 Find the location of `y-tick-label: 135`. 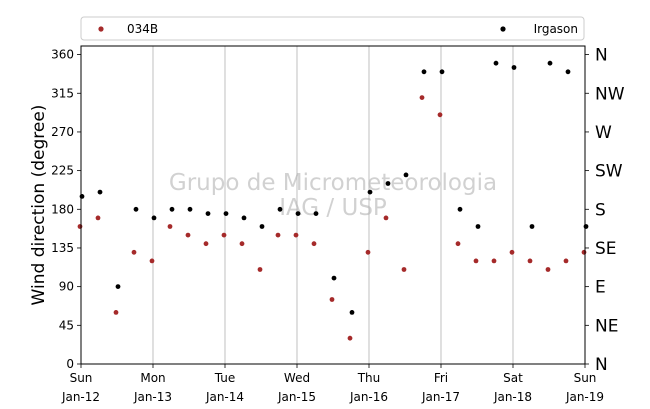

y-tick-label: 135 is located at coordinates (62, 248).